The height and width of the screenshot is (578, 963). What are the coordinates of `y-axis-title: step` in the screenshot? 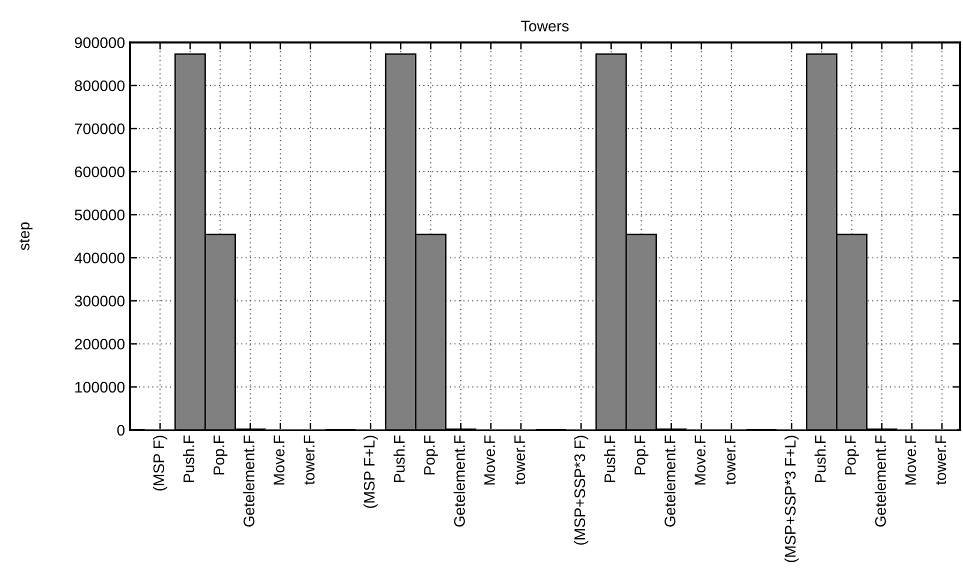 It's located at (25, 236).